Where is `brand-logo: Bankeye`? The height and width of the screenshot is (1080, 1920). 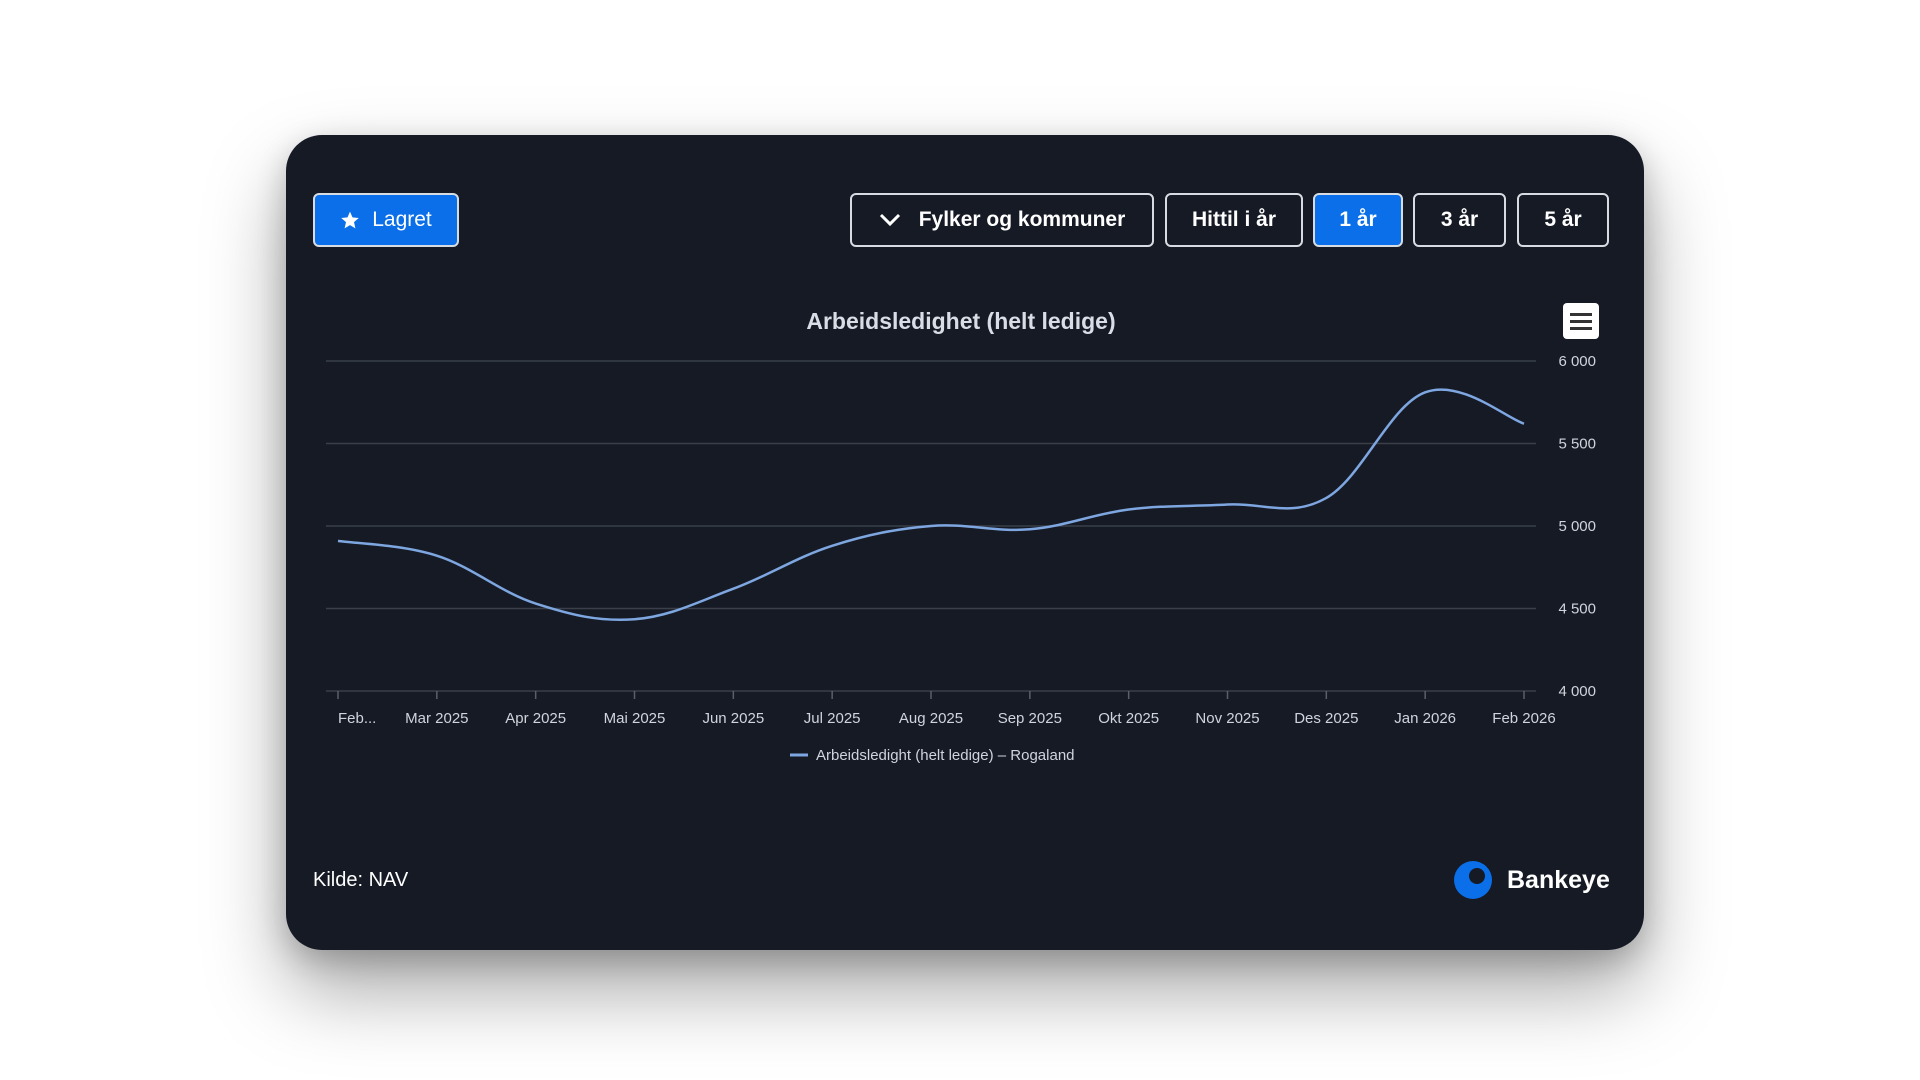
brand-logo: Bankeye is located at coordinates (1531, 880).